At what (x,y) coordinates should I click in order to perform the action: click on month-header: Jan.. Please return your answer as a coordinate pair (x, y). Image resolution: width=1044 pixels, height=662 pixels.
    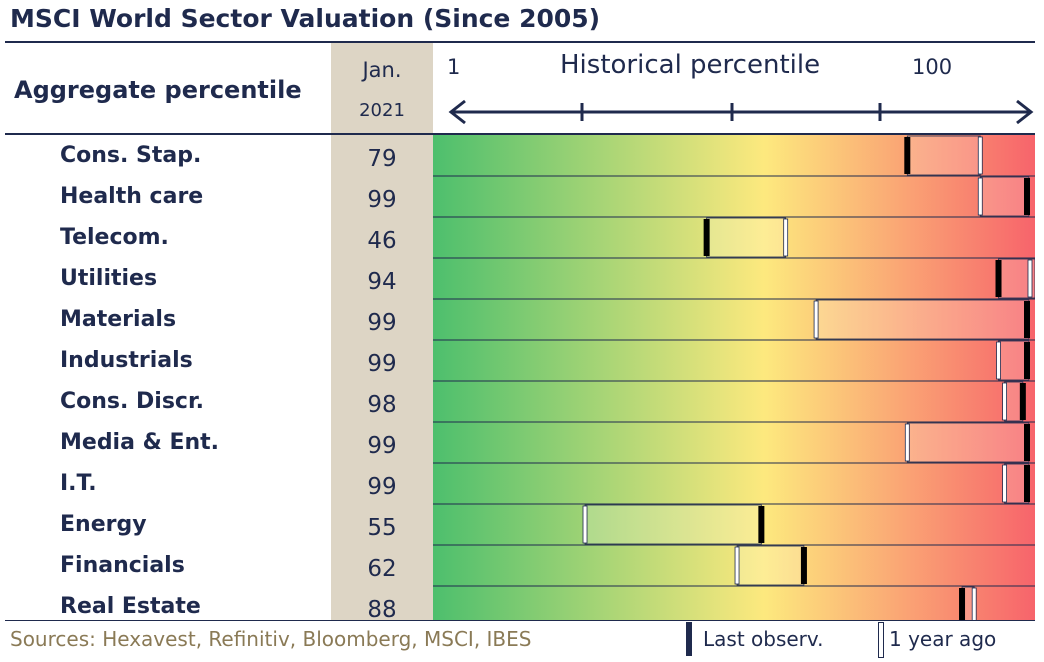
    Looking at the image, I should click on (382, 70).